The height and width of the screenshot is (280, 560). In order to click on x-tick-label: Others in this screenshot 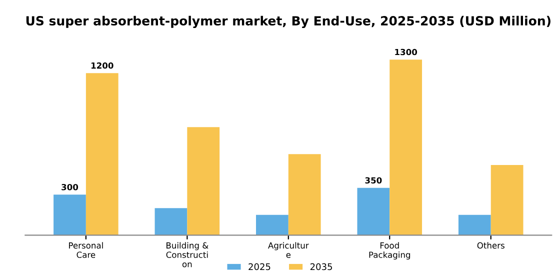, I will do `click(490, 245)`.